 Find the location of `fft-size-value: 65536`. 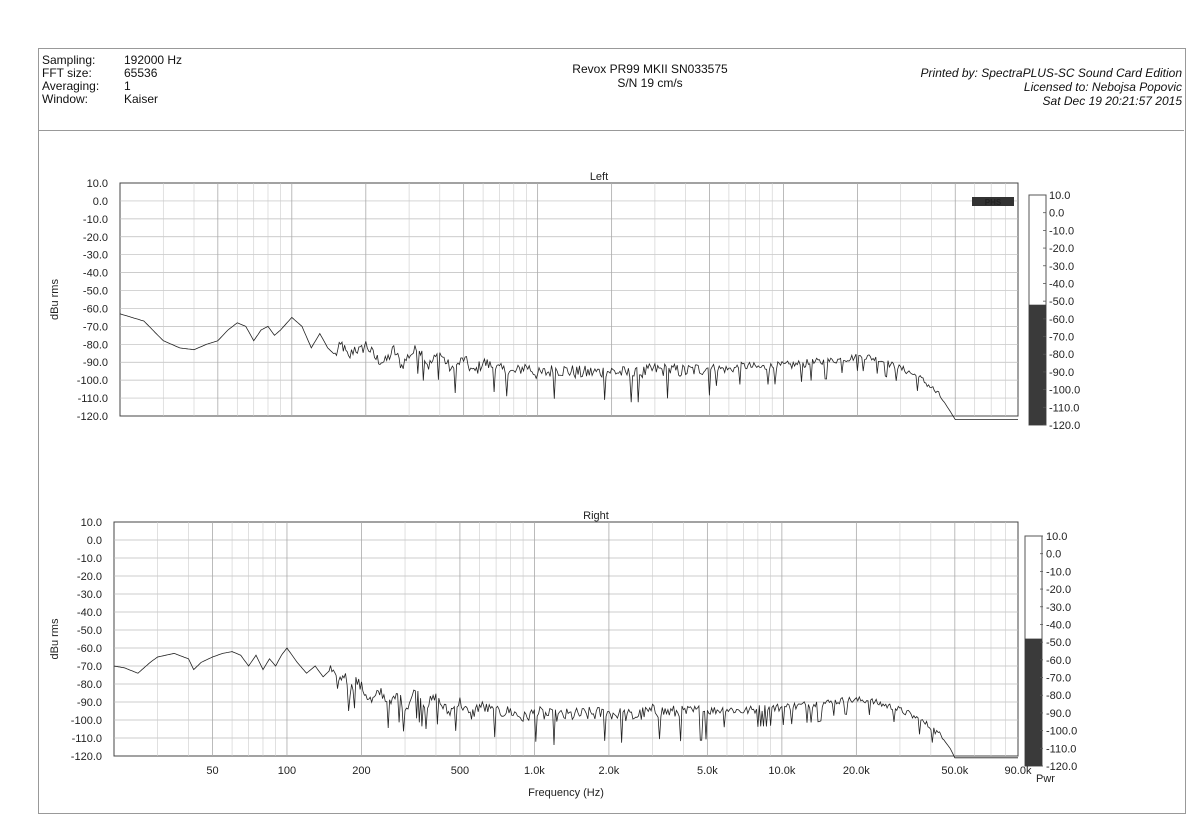

fft-size-value: 65536 is located at coordinates (141, 73).